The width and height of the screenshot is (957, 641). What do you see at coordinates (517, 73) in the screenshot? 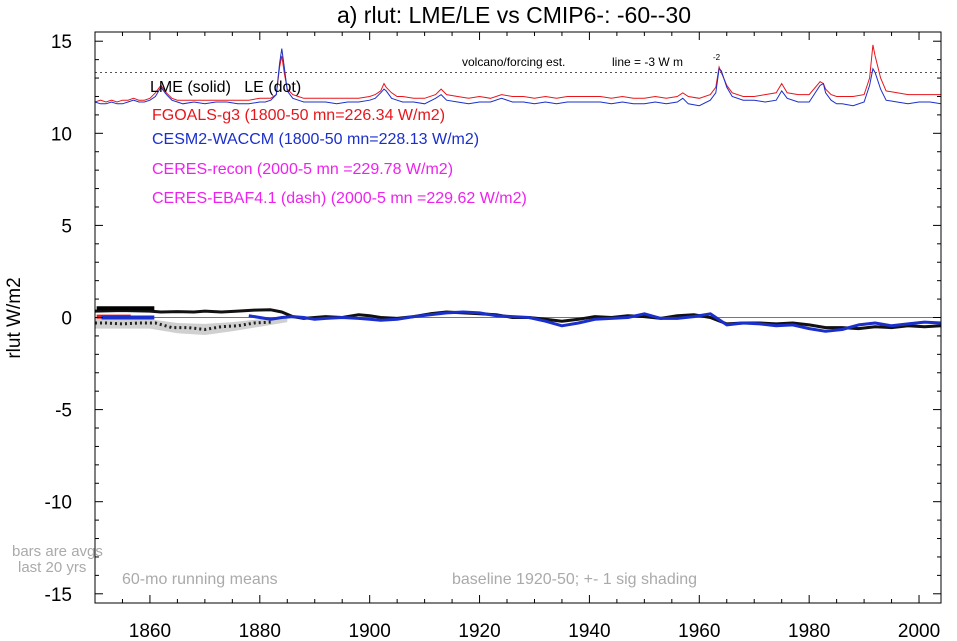
I see `volcano-curve-fgoals` at bounding box center [517, 73].